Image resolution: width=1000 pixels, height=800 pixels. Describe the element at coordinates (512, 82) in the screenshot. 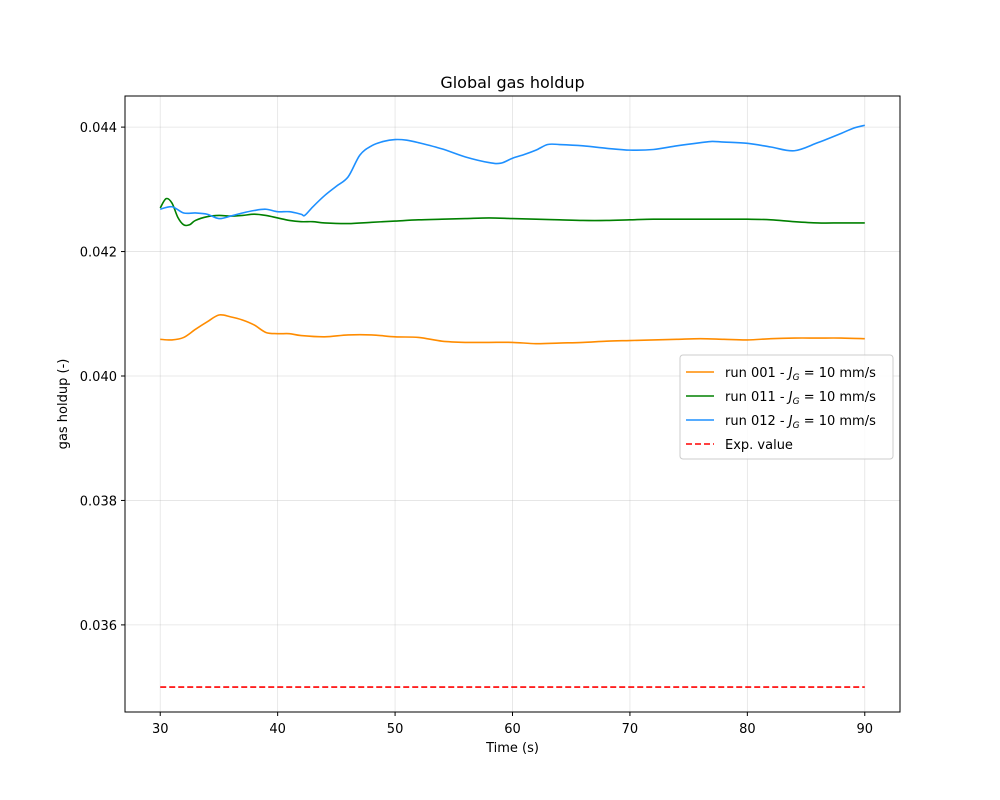

I see `chart-title: Global gas holdup` at that location.